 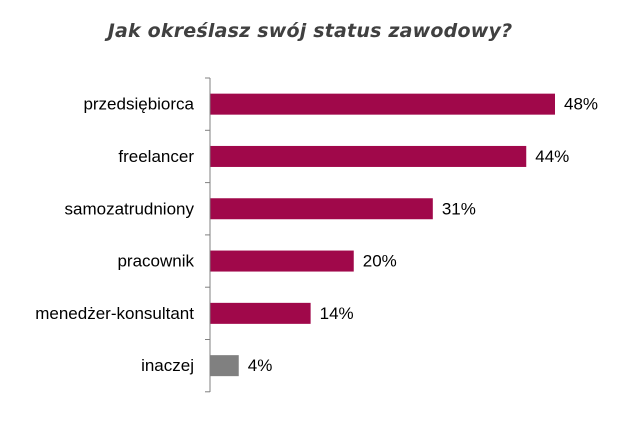 What do you see at coordinates (260, 365) in the screenshot?
I see `data-label: 4%` at bounding box center [260, 365].